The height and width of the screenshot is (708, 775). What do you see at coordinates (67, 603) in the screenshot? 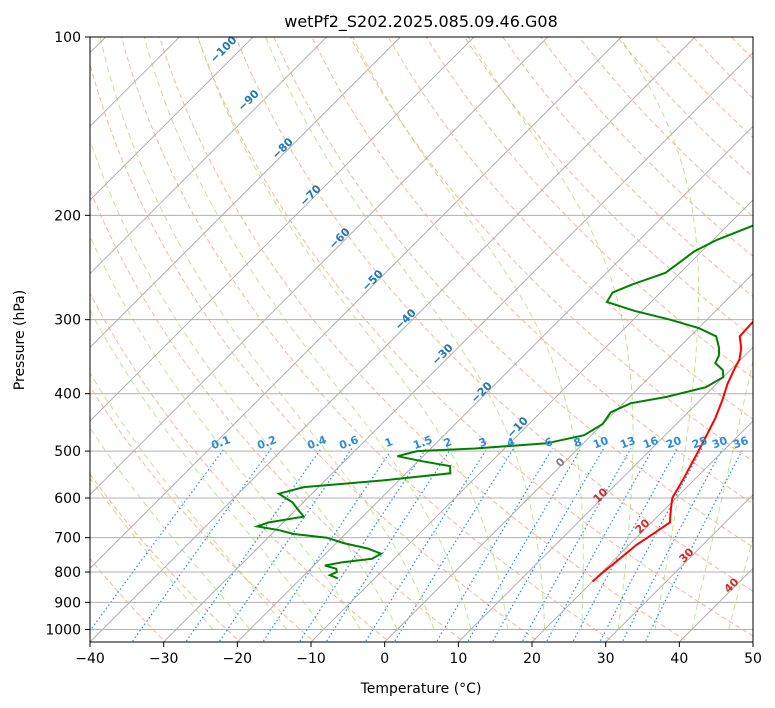
I see `y-tick-label: 900` at bounding box center [67, 603].